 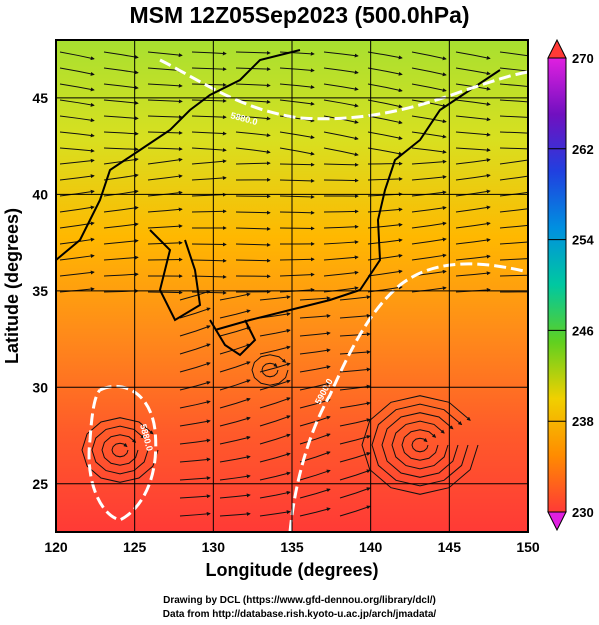 I want to click on colorbar-tick-label: 230, so click(x=583, y=512).